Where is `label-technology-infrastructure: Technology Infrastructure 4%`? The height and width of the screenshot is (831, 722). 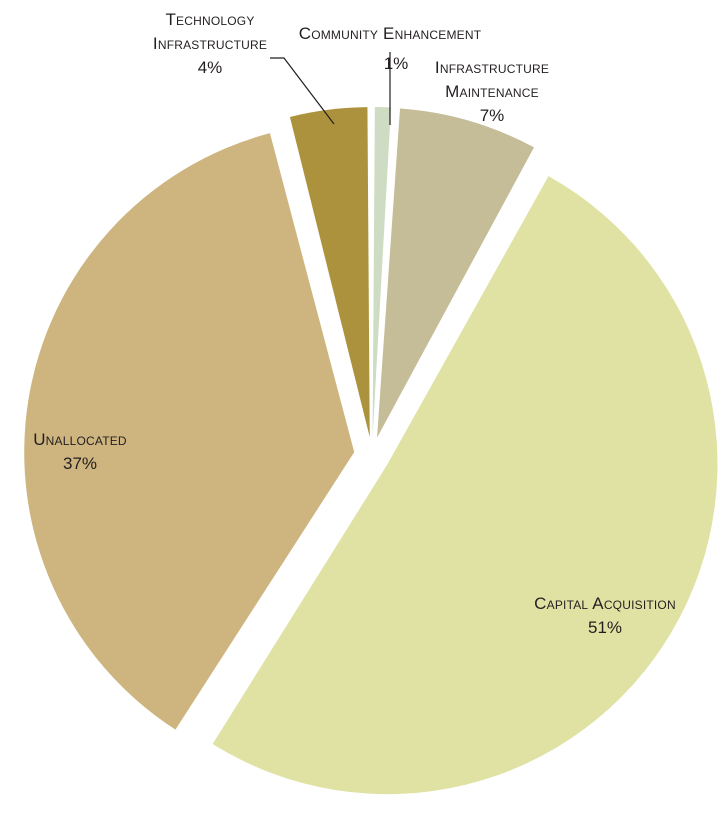
label-technology-infrastructure: Technology Infrastructure 4% is located at coordinates (210, 44).